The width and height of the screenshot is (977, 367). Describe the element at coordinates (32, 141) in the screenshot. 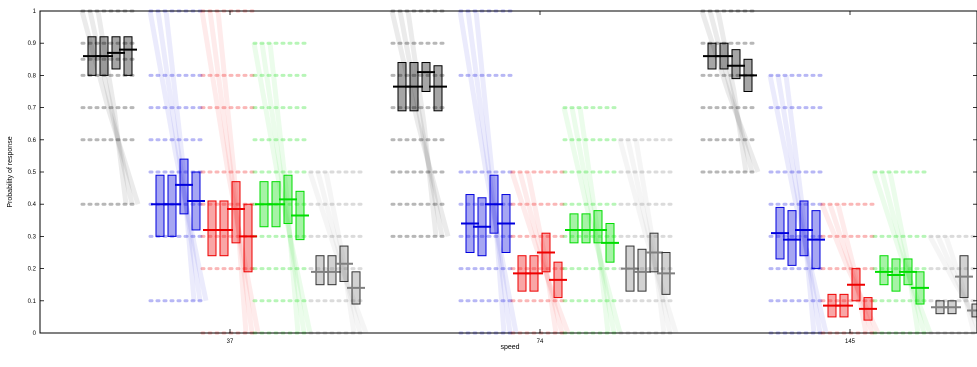

I see `y-tick-label: 0.6` at that location.